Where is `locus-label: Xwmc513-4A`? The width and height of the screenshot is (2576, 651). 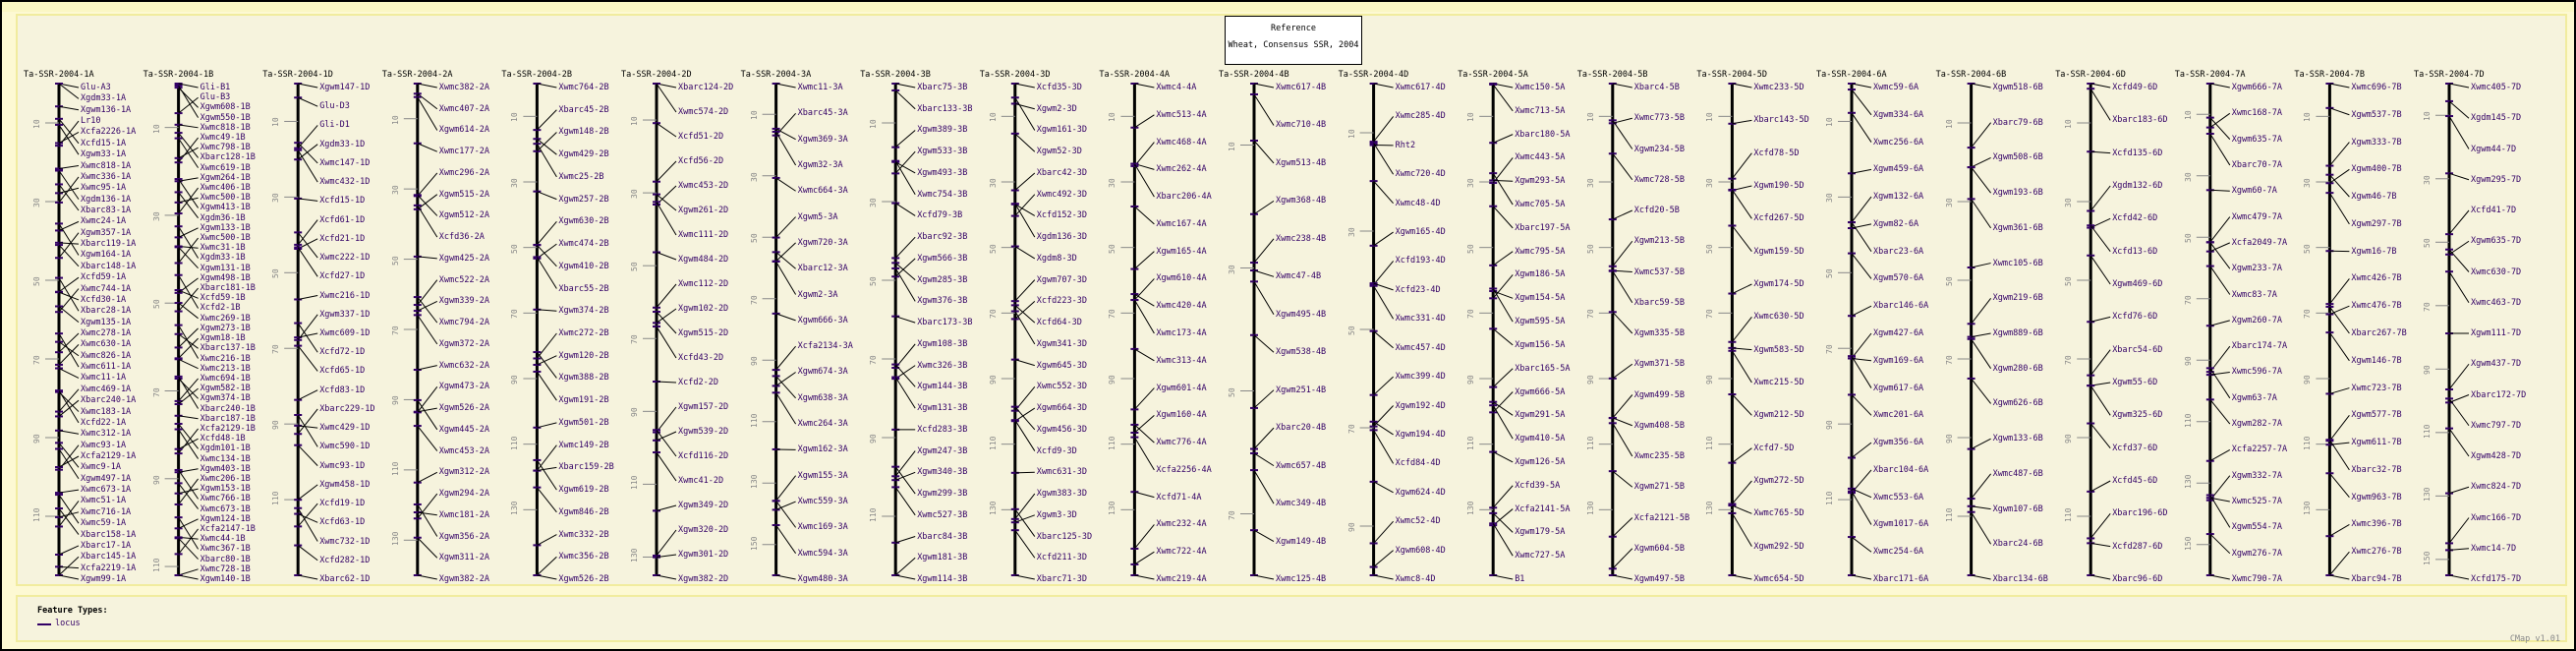
locus-label: Xwmc513-4A is located at coordinates (1182, 114).